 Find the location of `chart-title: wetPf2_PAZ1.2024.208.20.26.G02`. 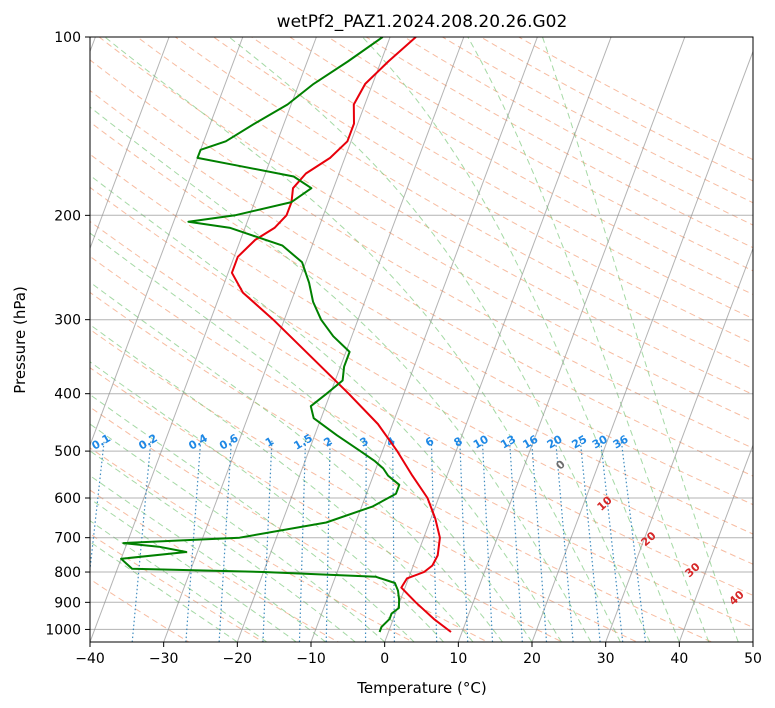

chart-title: wetPf2_PAZ1.2024.208.20.26.G02 is located at coordinates (422, 22).